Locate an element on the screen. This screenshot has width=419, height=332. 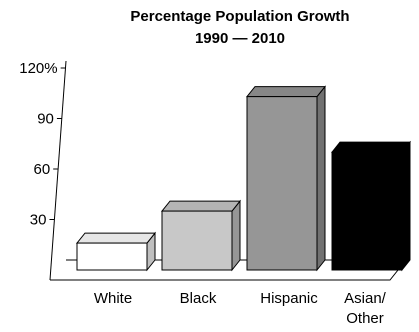
y-tick-label: 60 is located at coordinates (41, 169).